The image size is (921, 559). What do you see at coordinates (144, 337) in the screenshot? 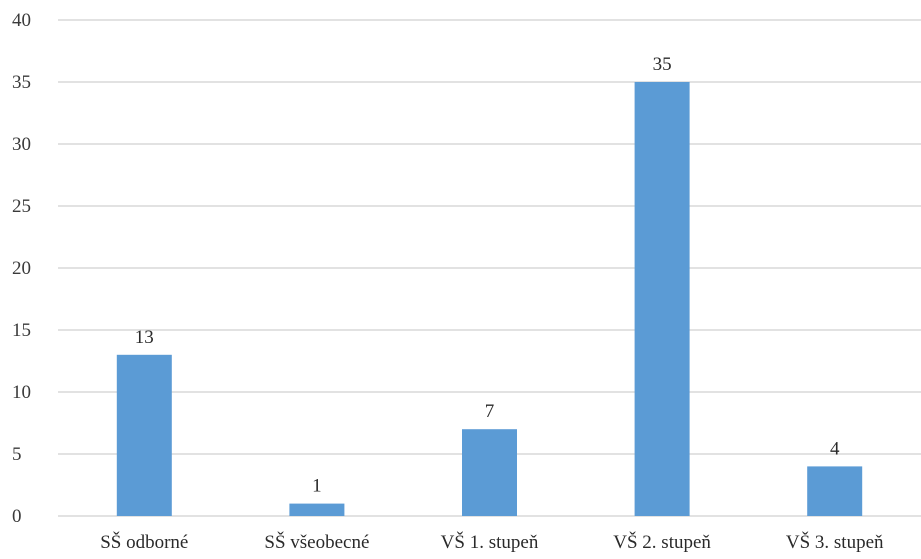
I see `bar-value-label: 13` at bounding box center [144, 337].